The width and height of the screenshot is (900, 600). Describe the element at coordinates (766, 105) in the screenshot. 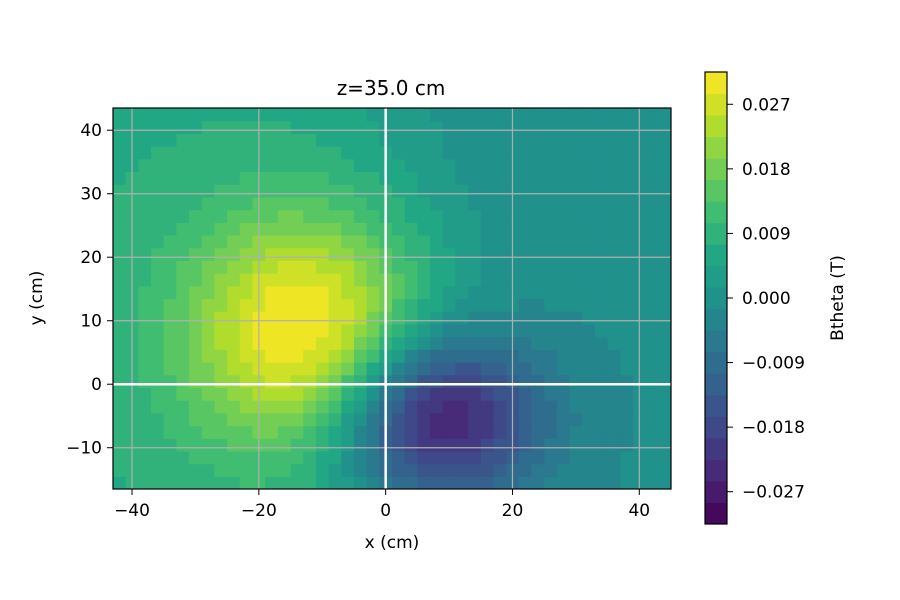

I see `colorbar-tick-label: 0.027` at that location.